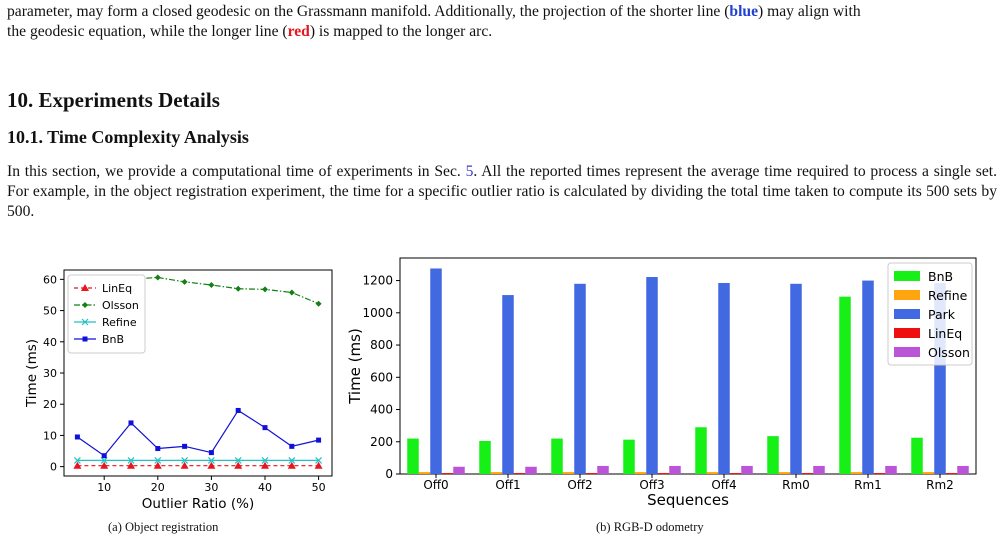 This screenshot has height=544, width=1002. I want to click on section-title: 10. Experiments Details, so click(113, 100).